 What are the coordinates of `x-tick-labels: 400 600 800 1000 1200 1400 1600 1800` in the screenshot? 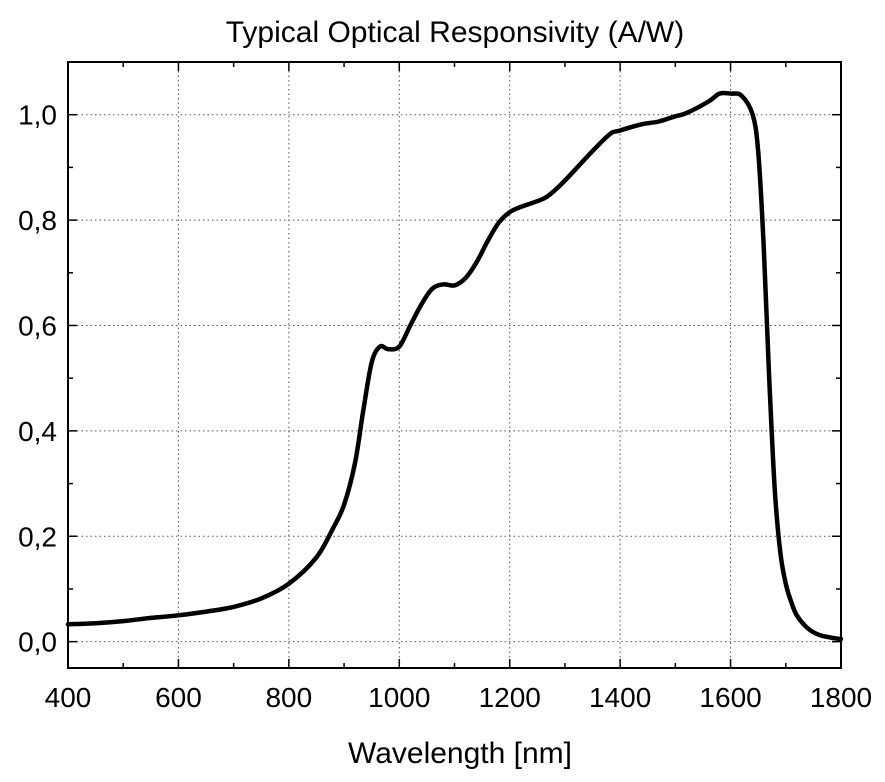 It's located at (459, 697).